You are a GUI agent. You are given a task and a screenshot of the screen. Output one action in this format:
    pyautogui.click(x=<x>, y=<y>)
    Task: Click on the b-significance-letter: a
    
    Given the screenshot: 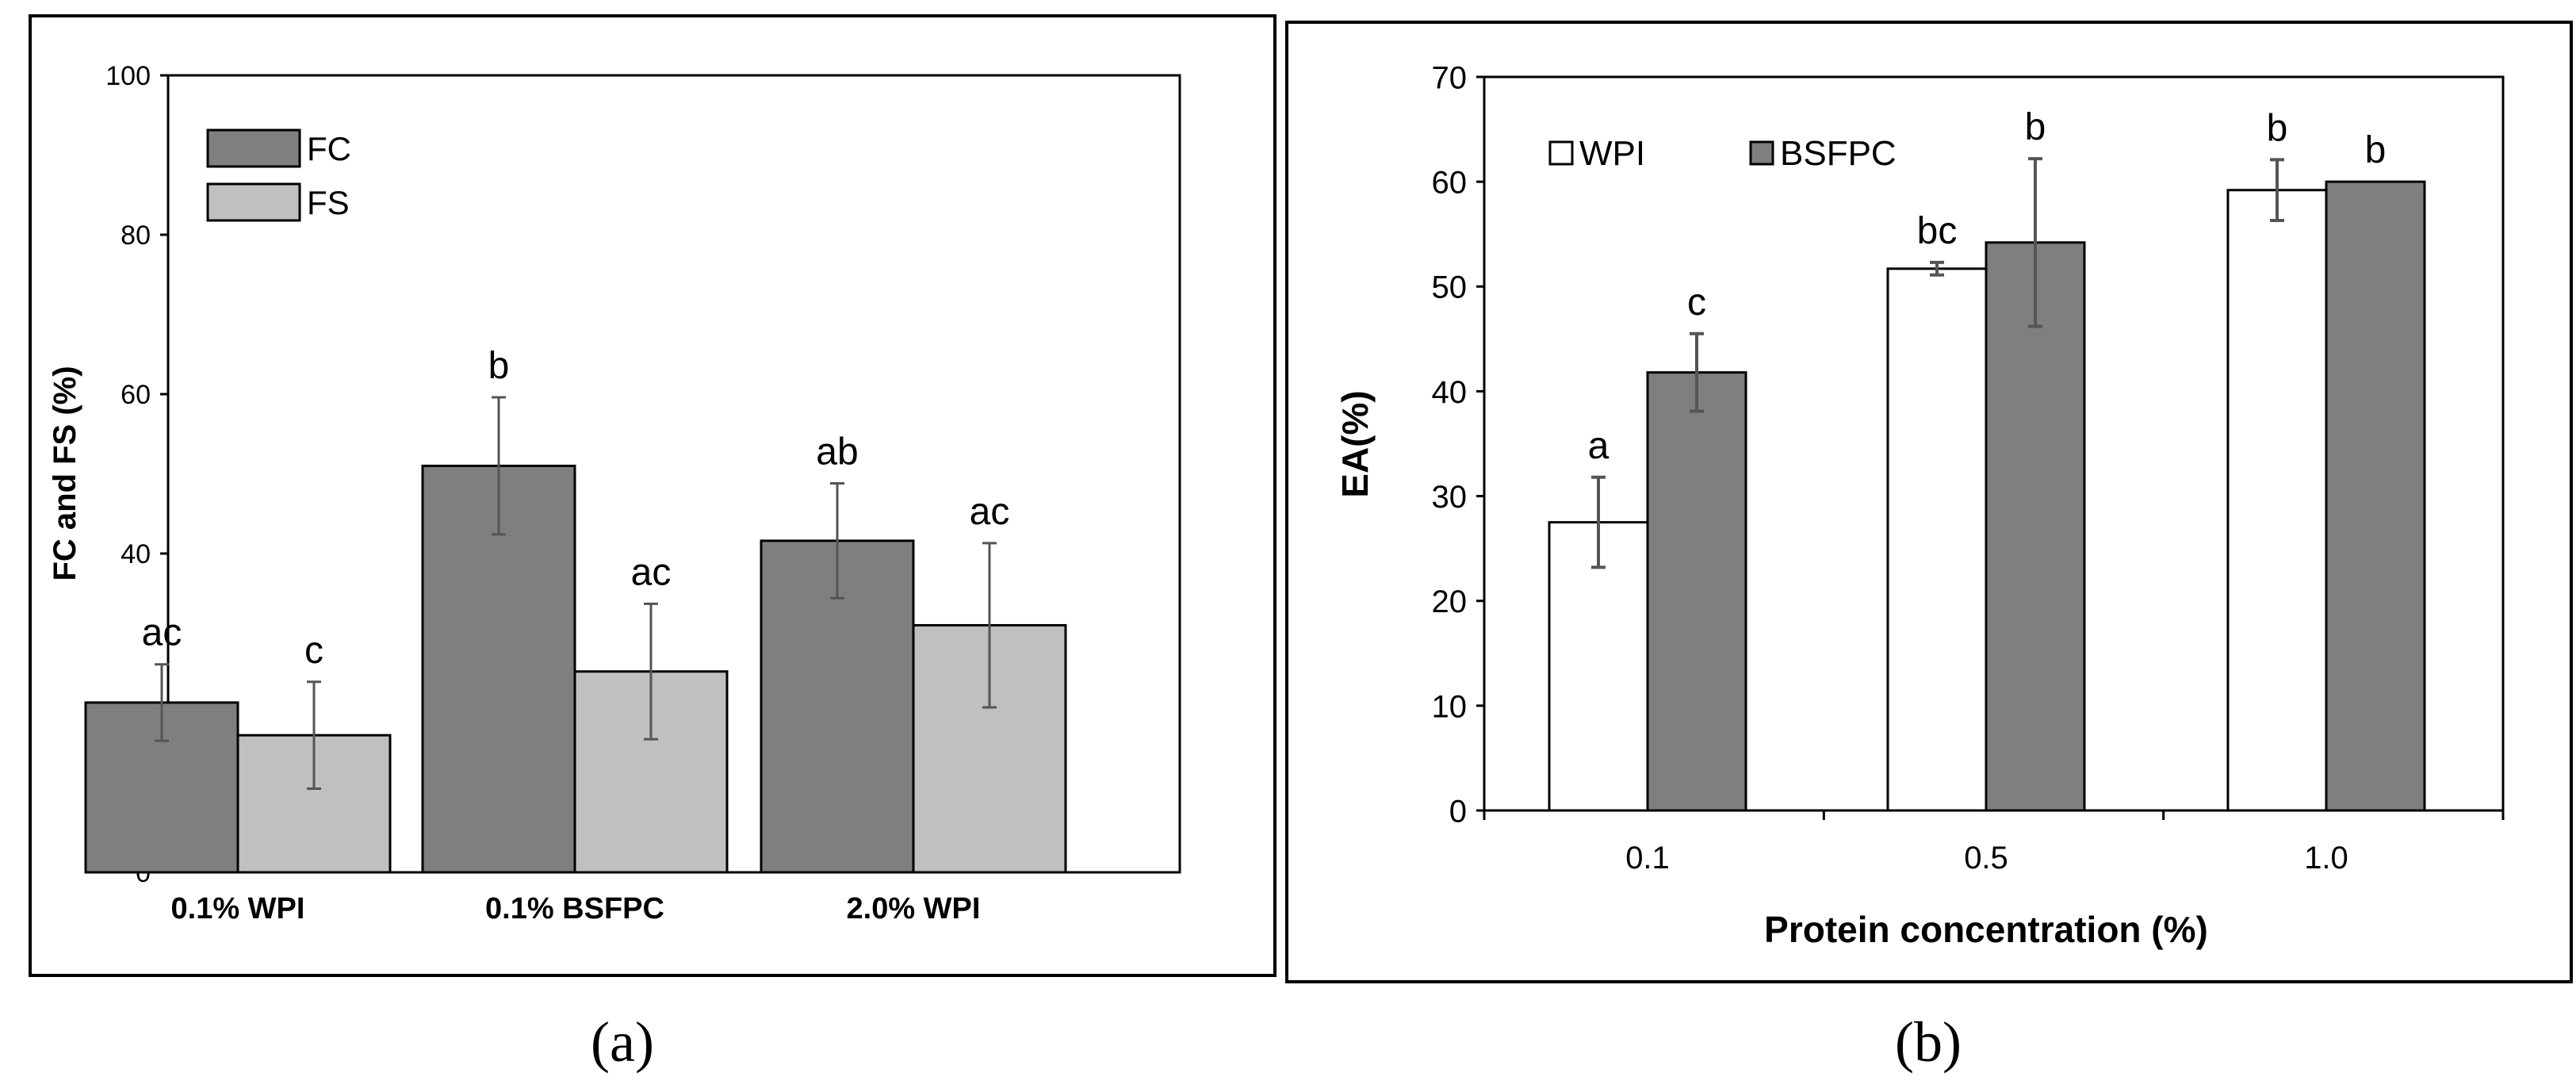 What is the action you would take?
    pyautogui.click(x=1599, y=446)
    